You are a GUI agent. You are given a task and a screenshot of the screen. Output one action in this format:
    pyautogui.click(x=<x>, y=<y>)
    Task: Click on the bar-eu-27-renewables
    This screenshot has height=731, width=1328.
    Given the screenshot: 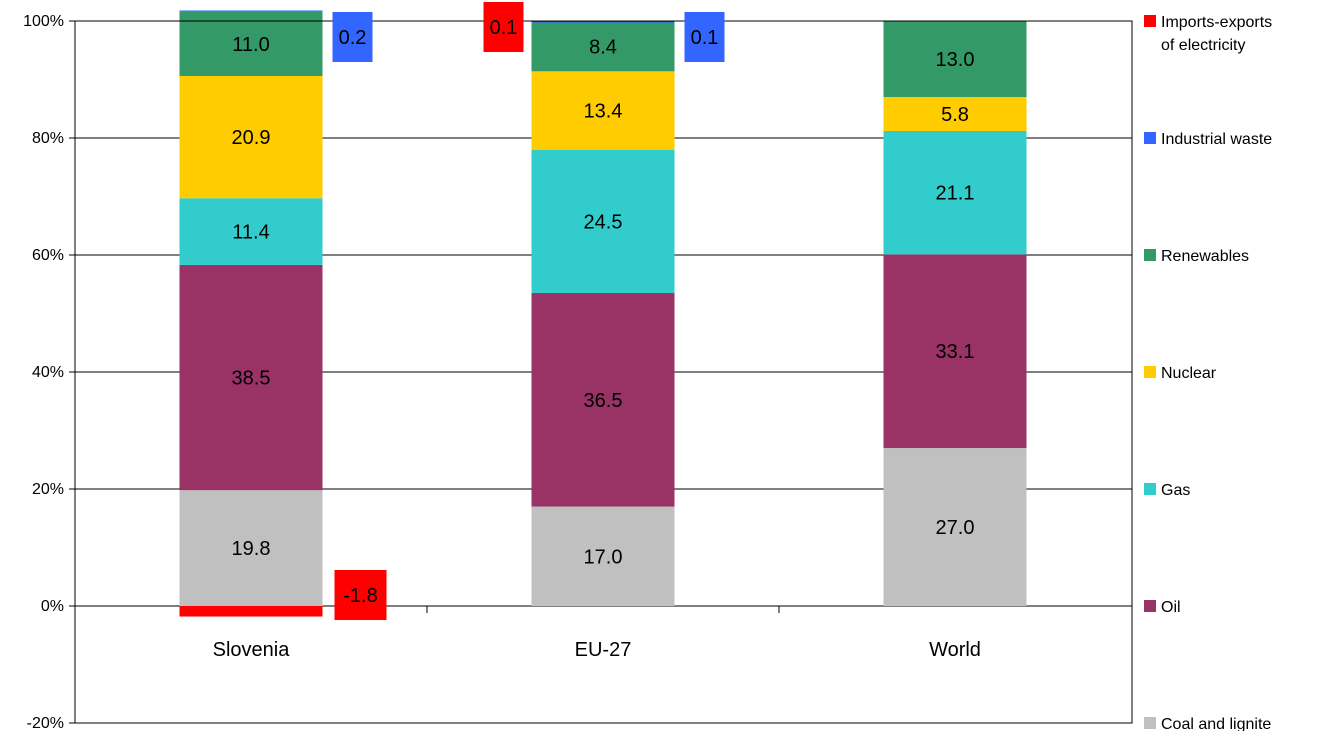 What is the action you would take?
    pyautogui.click(x=603, y=47)
    